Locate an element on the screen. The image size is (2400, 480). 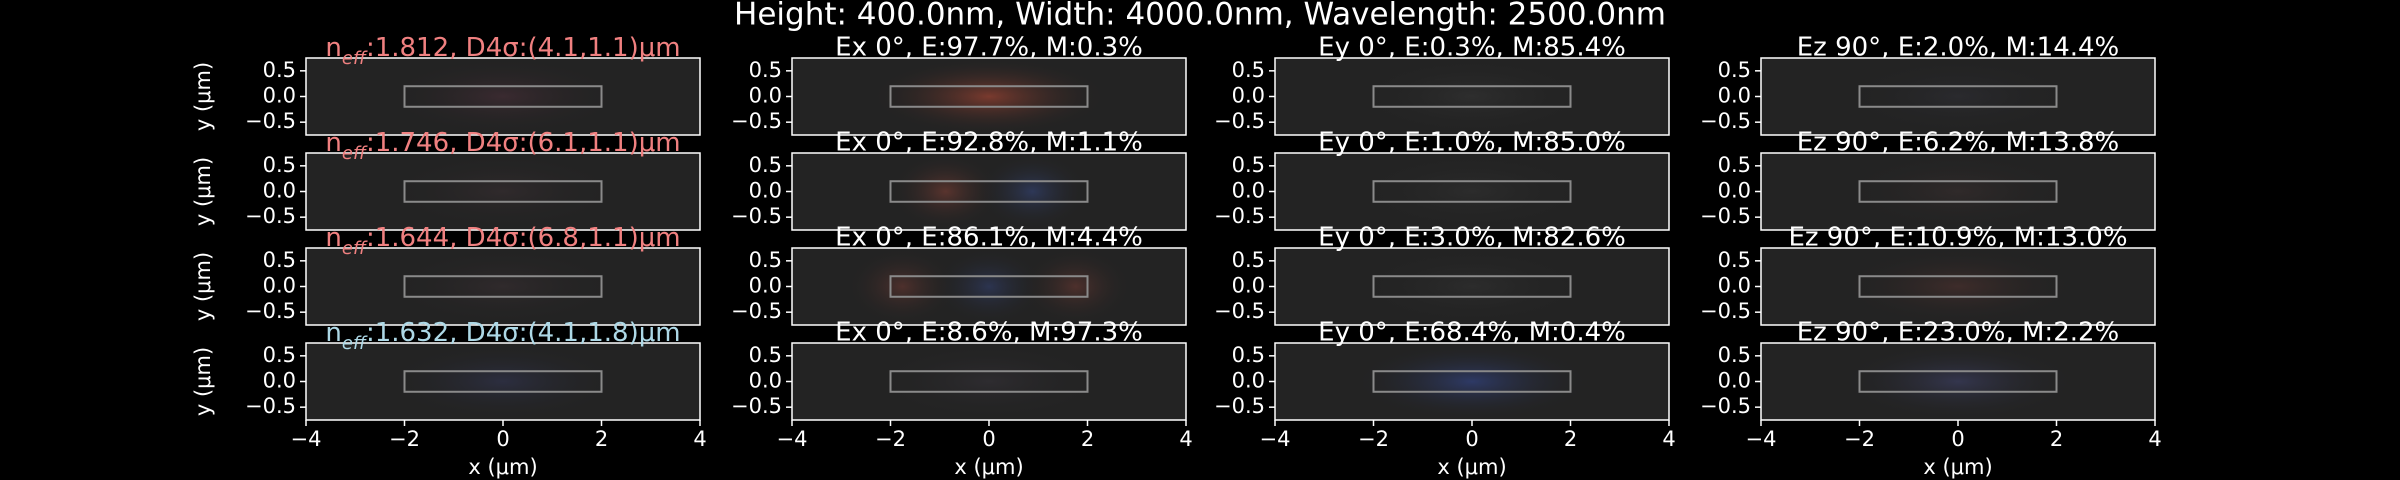
panel-title: Ex 0°, E:97.7%, M:0.3% is located at coordinates (989, 48).